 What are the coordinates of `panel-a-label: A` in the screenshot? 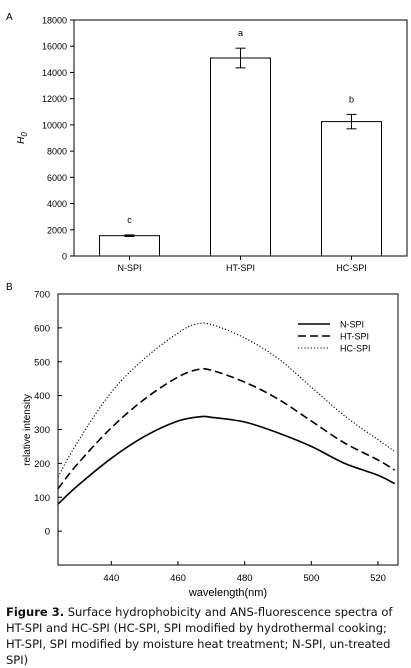 It's located at (9, 17).